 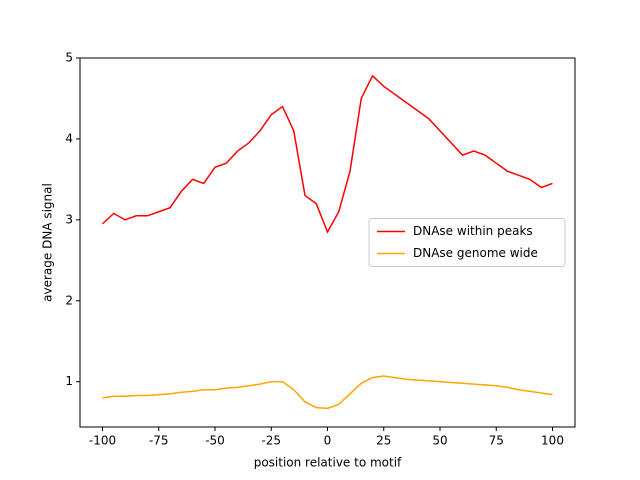 What do you see at coordinates (159, 441) in the screenshot?
I see `x-tick-label: -75` at bounding box center [159, 441].